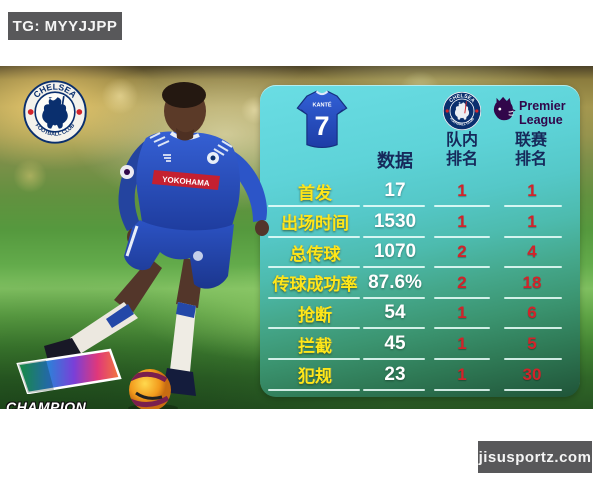 The image size is (600, 480). What do you see at coordinates (186, 181) in the screenshot?
I see `shirt-sponsor-text: YOKOHAMA` at bounding box center [186, 181].